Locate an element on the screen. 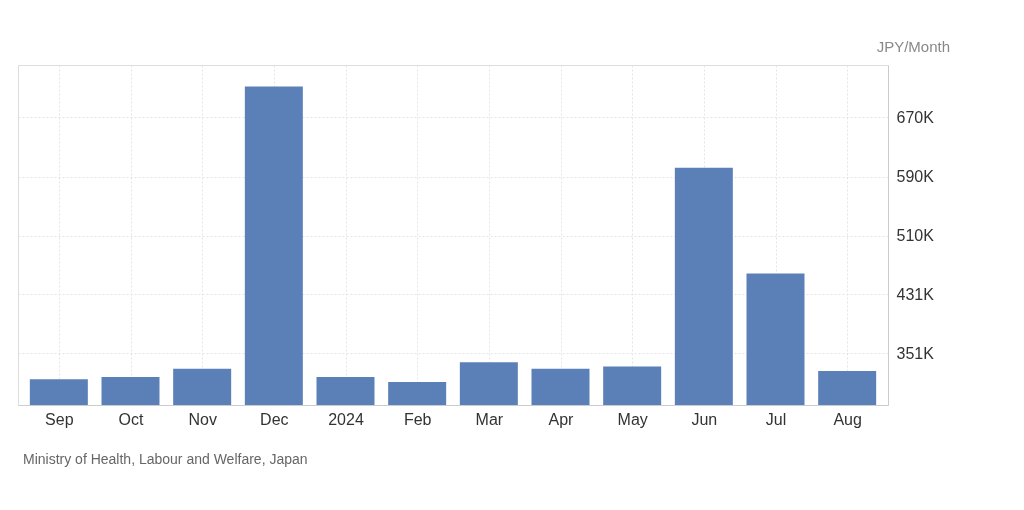  x-tick-label: Nov is located at coordinates (202, 419).